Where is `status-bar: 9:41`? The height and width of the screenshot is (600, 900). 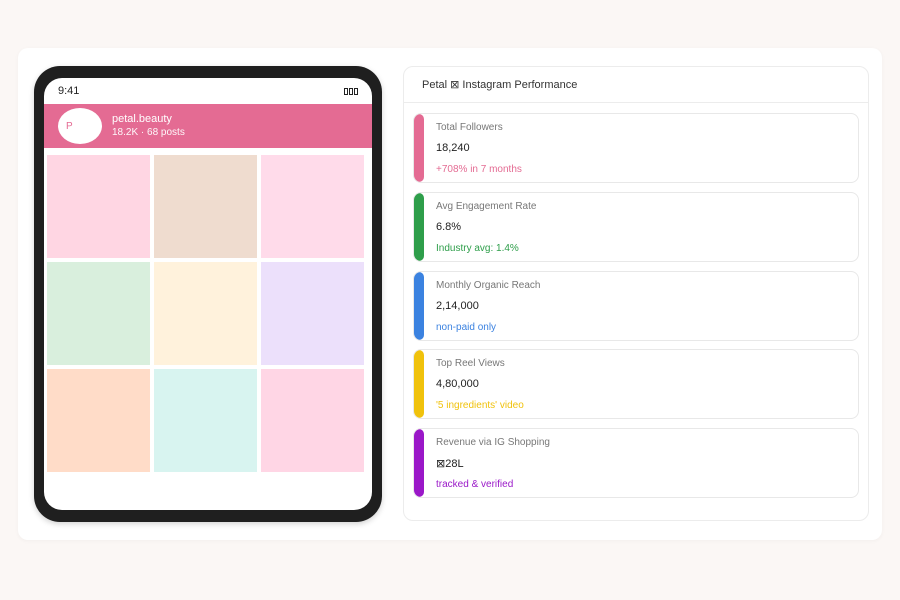
status-bar: 9:41 is located at coordinates (208, 91).